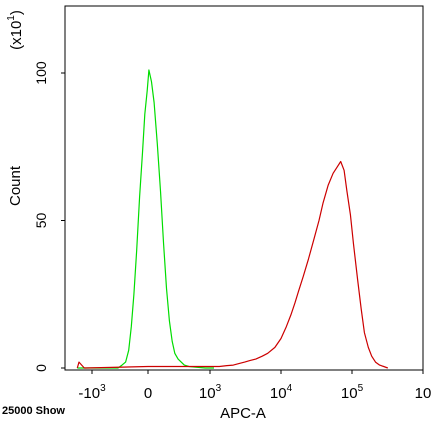  I want to click on x-tick-label: -103, so click(92, 392).